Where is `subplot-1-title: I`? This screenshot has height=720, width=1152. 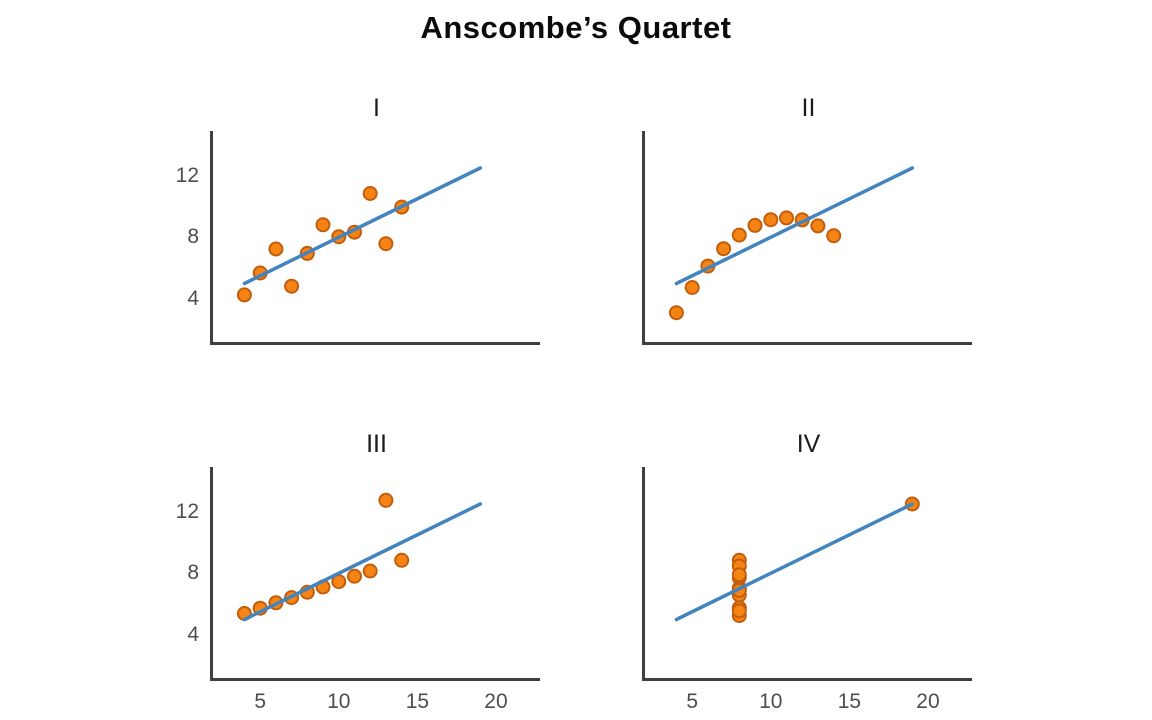 subplot-1-title: I is located at coordinates (376, 108).